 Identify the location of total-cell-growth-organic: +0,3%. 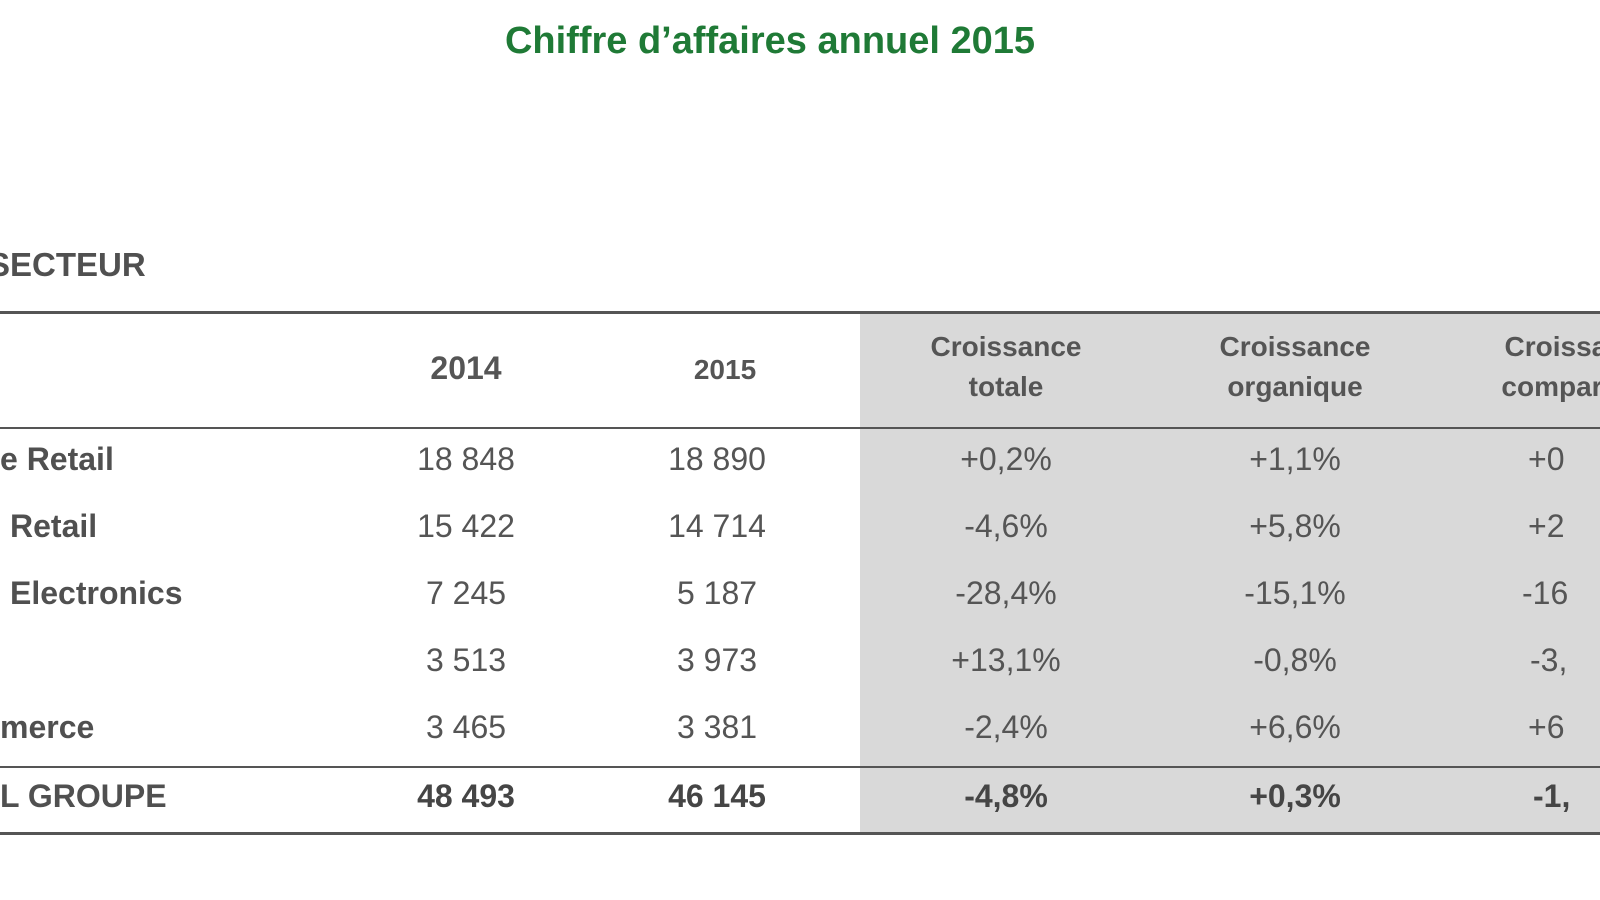
(1295, 796).